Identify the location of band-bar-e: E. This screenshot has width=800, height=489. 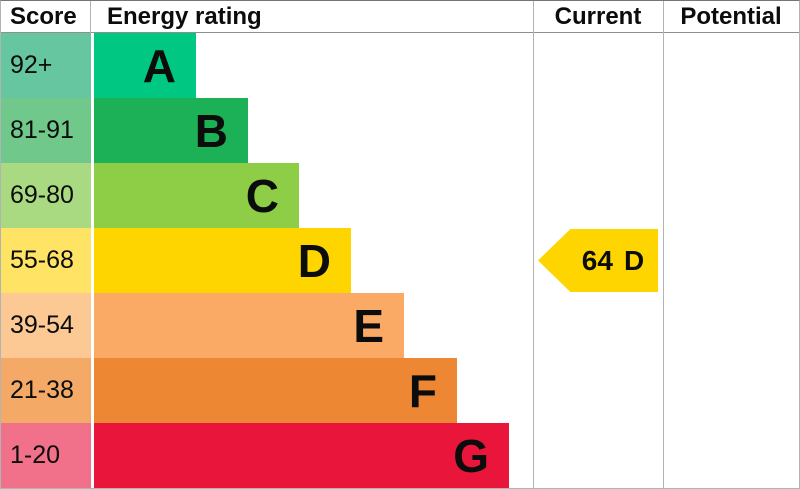
(249, 325).